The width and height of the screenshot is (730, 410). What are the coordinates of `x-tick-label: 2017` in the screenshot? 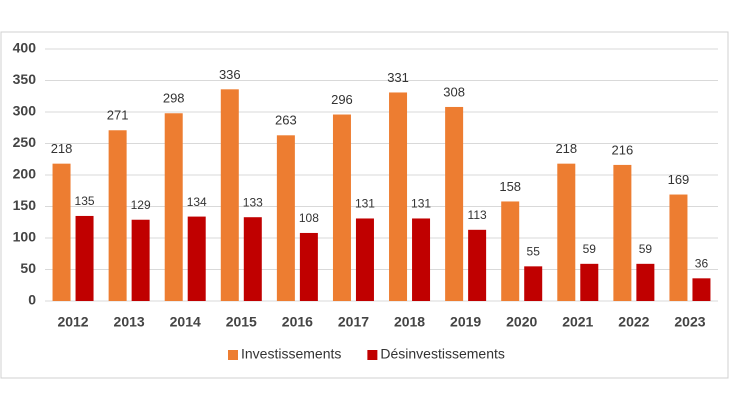 It's located at (353, 322).